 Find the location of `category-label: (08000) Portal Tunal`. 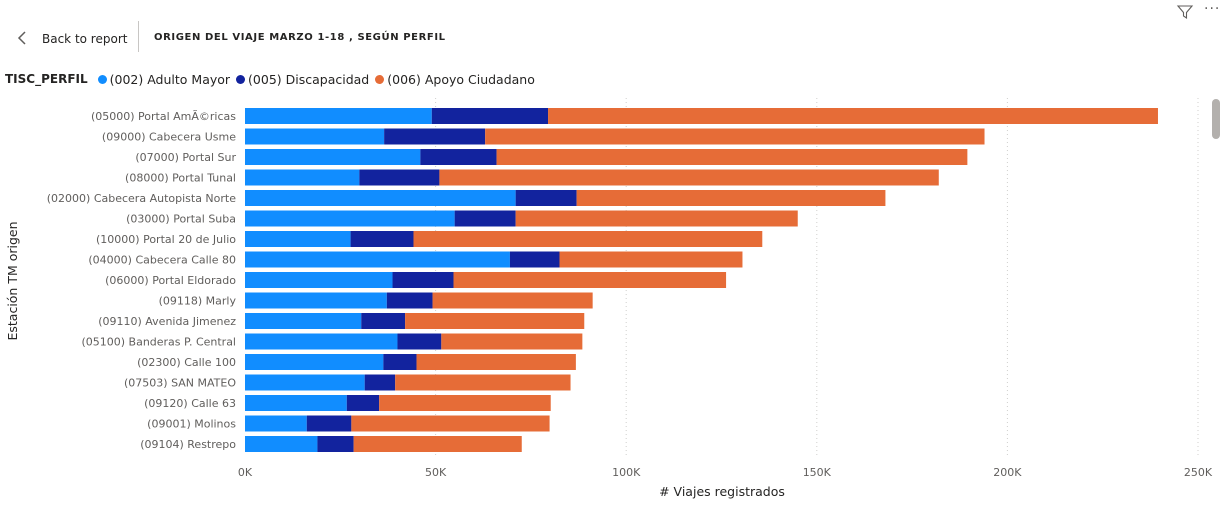

category-label: (08000) Portal Tunal is located at coordinates (180, 178).